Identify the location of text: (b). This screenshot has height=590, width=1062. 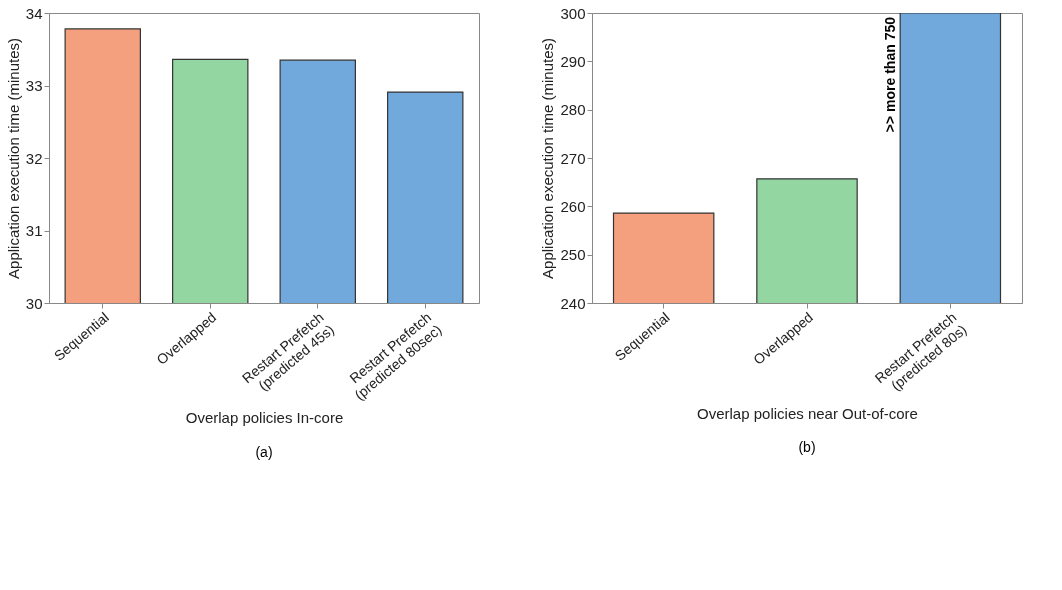
(807, 447).